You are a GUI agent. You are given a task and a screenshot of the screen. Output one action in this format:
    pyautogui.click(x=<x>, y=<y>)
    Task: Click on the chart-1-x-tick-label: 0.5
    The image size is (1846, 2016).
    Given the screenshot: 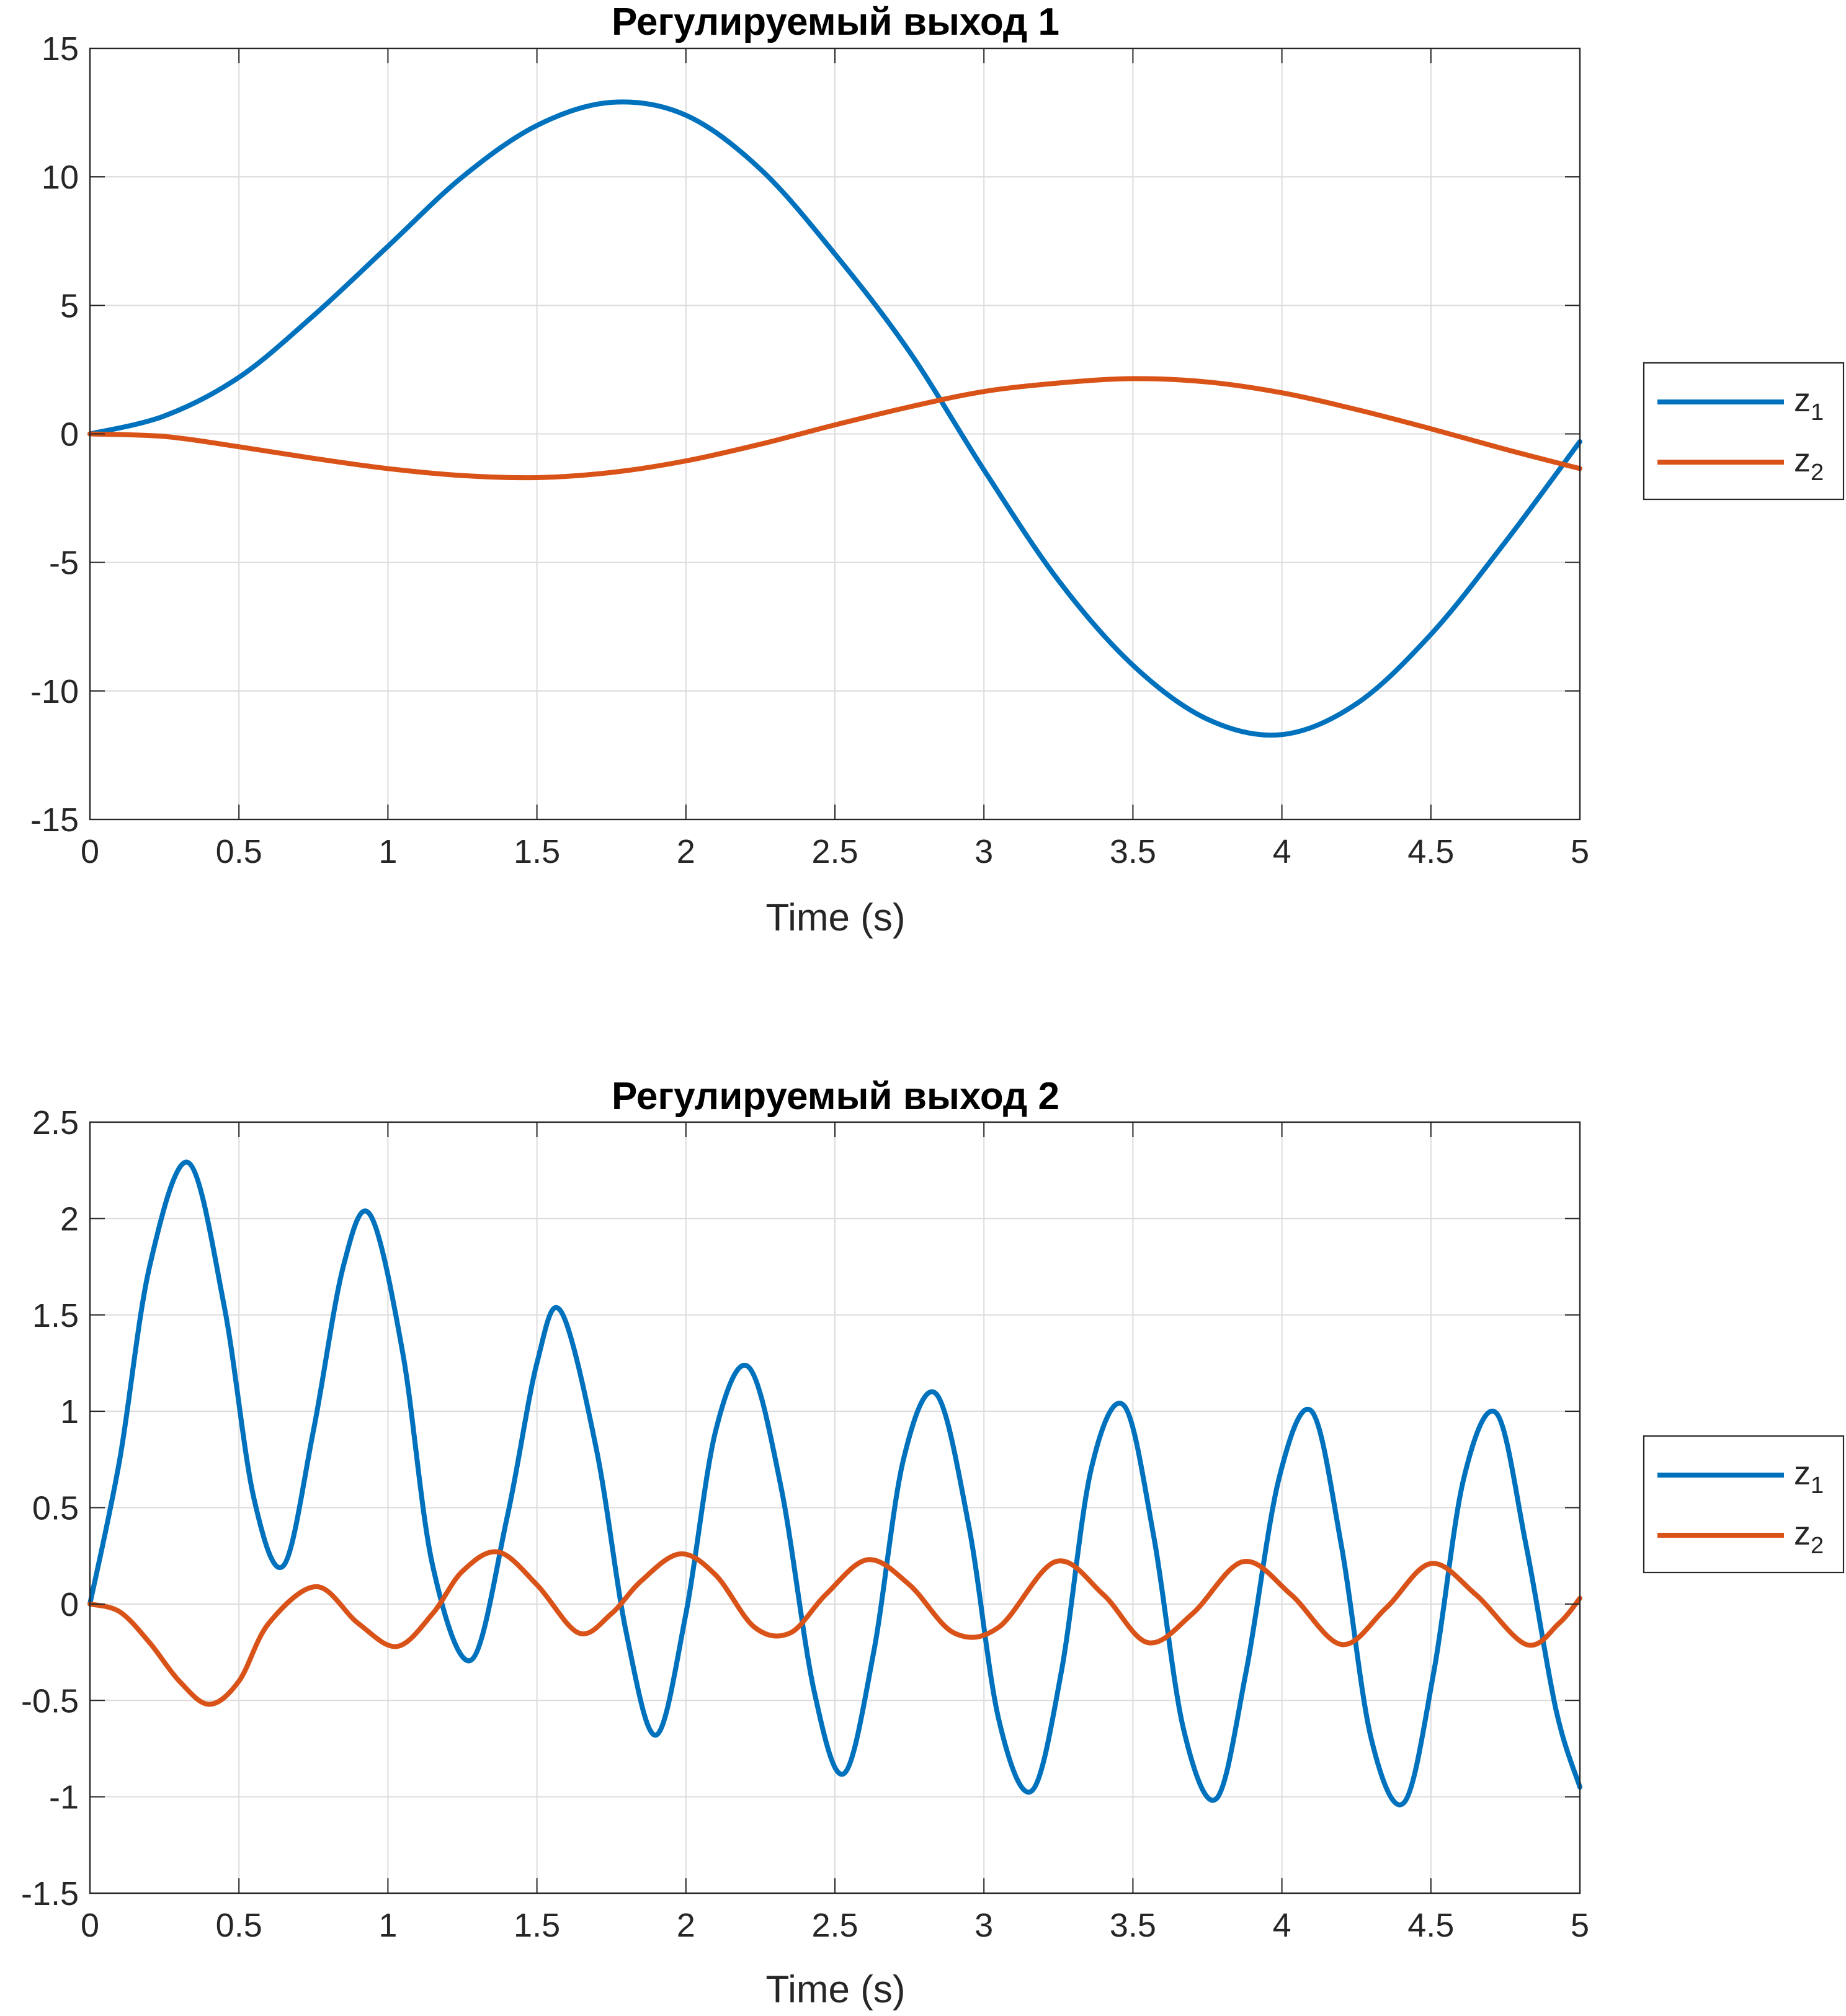 What is the action you would take?
    pyautogui.click(x=239, y=851)
    